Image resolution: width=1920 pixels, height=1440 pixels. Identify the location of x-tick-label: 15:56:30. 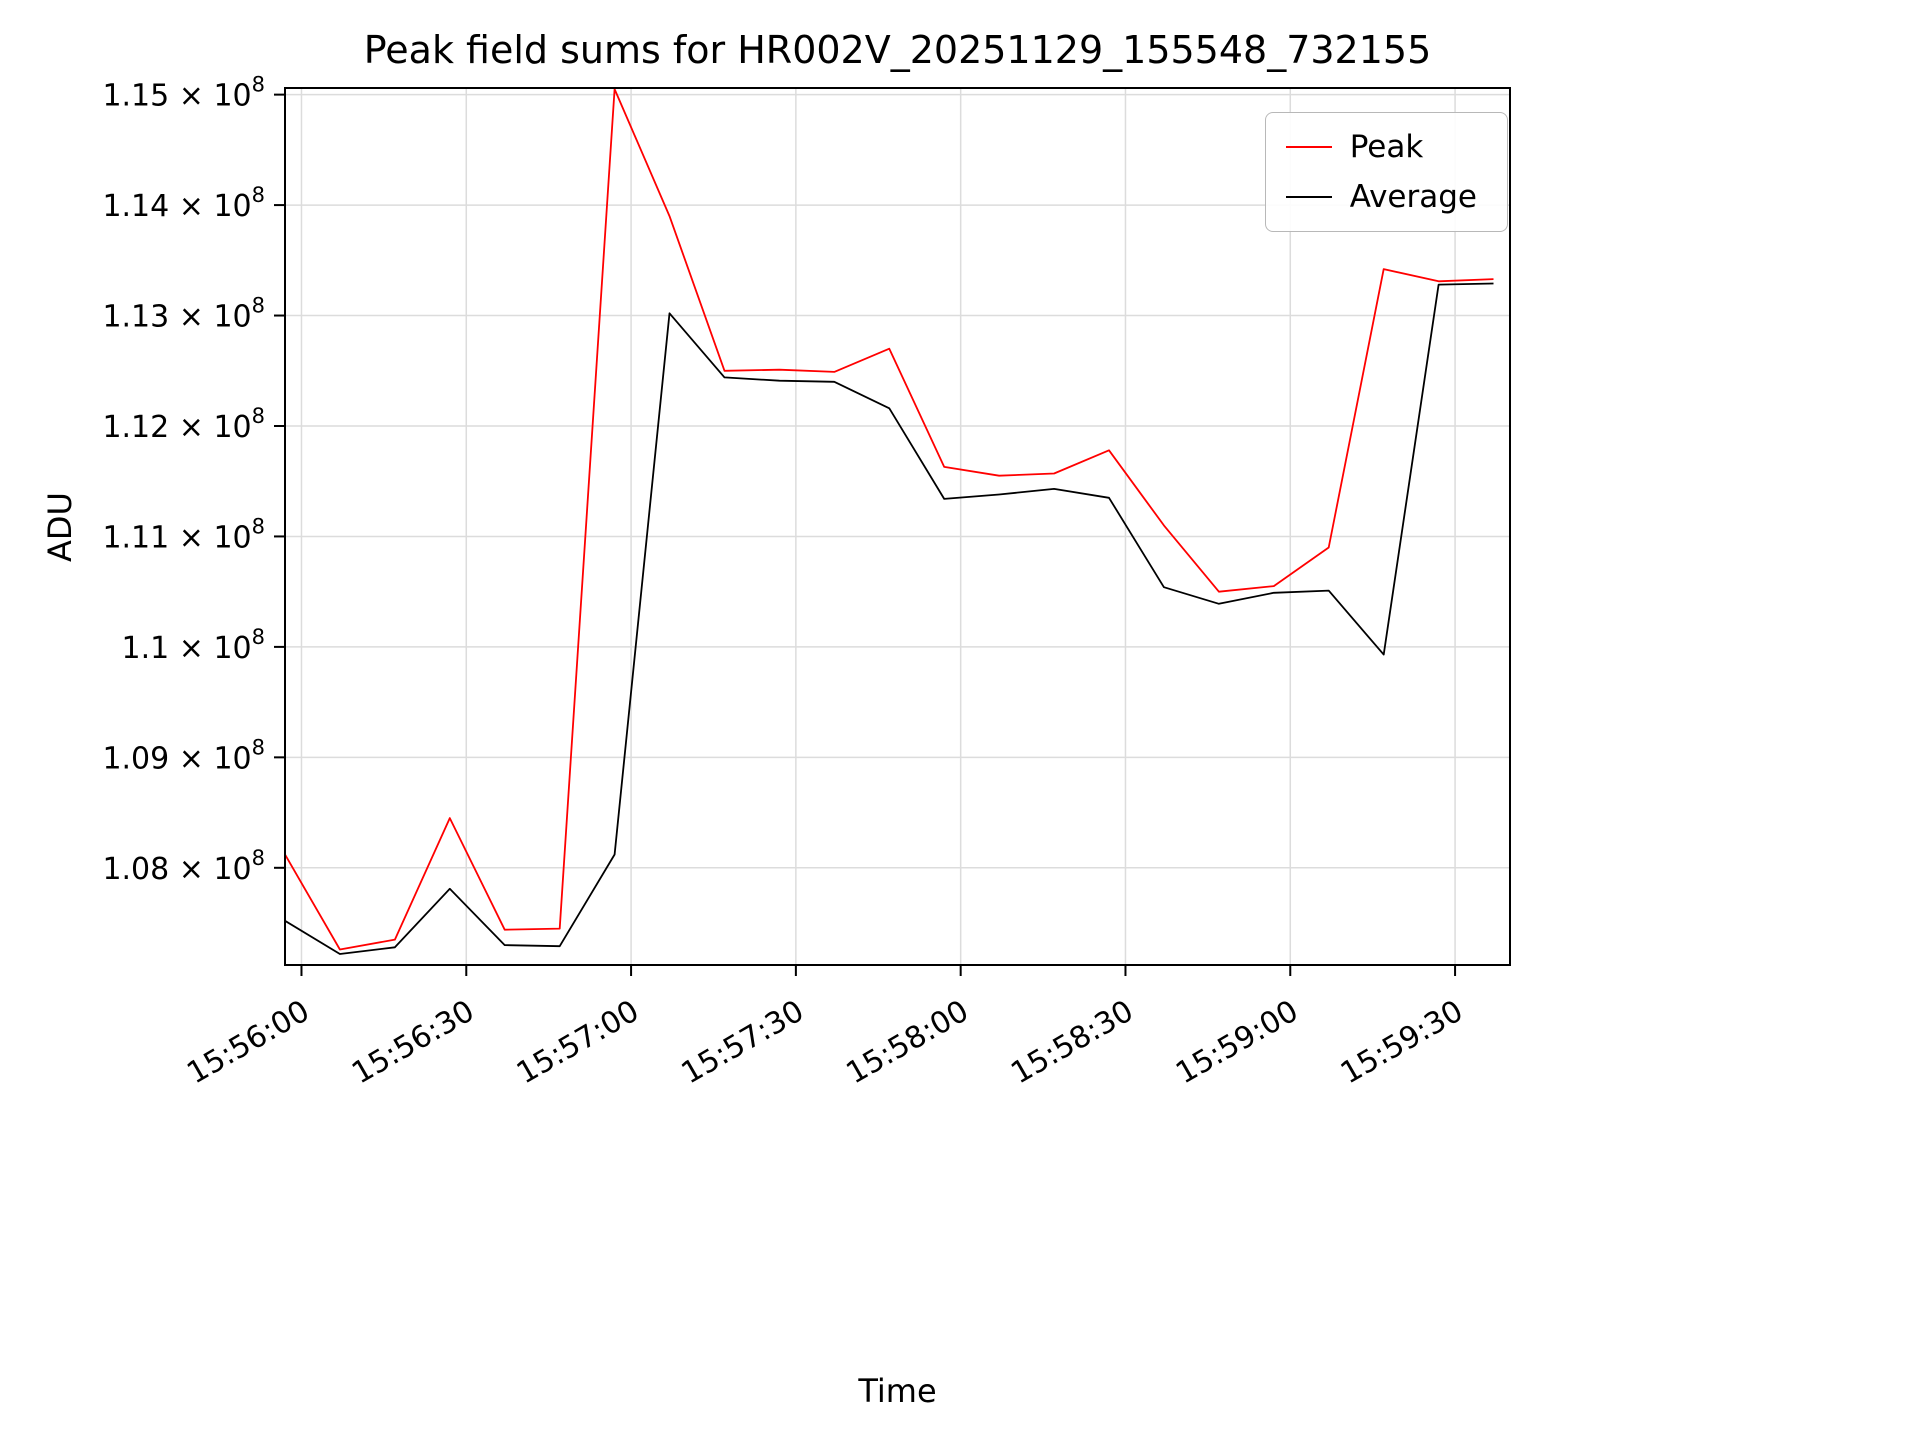
(413, 1043).